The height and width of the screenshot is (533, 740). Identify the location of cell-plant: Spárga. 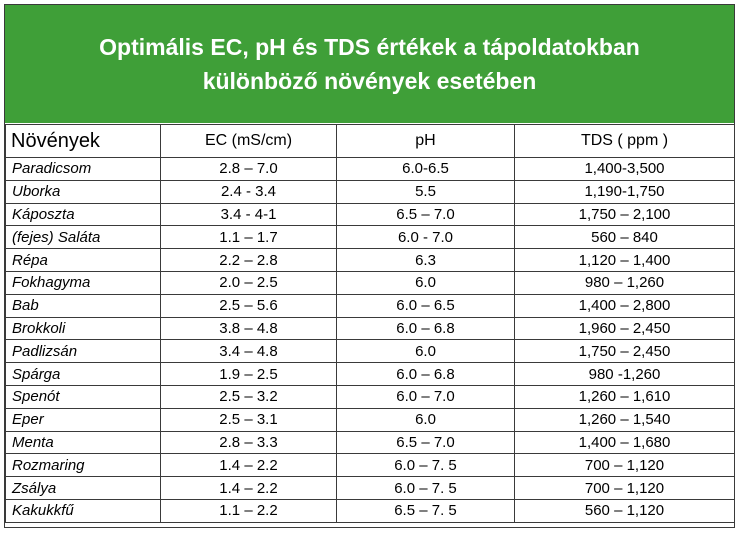
(83, 374).